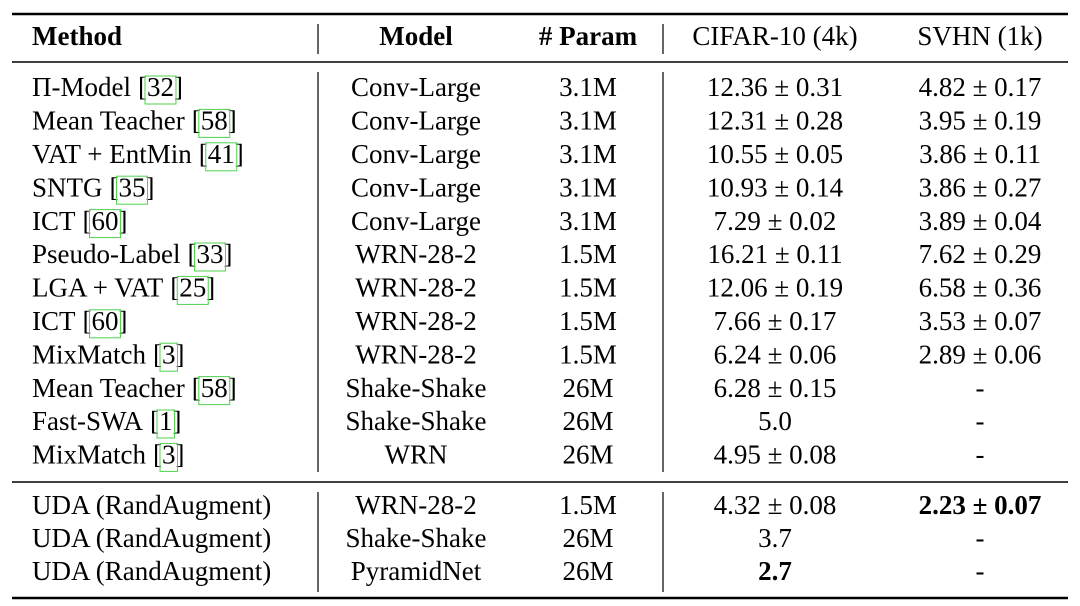  Describe the element at coordinates (980, 288) in the screenshot. I see `svhn-cell: 6.58 ± 0.36` at that location.